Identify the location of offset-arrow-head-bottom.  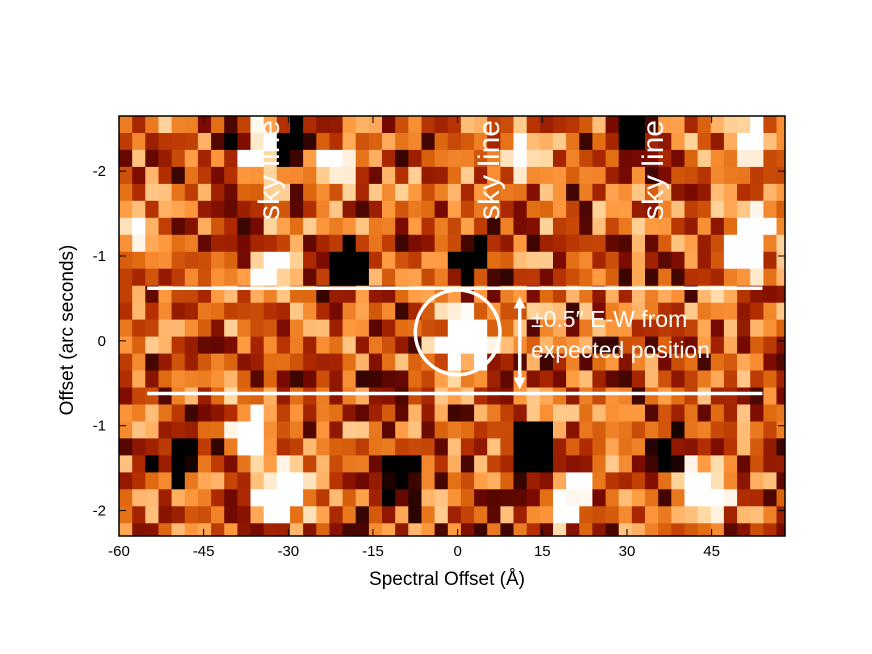
(519, 383).